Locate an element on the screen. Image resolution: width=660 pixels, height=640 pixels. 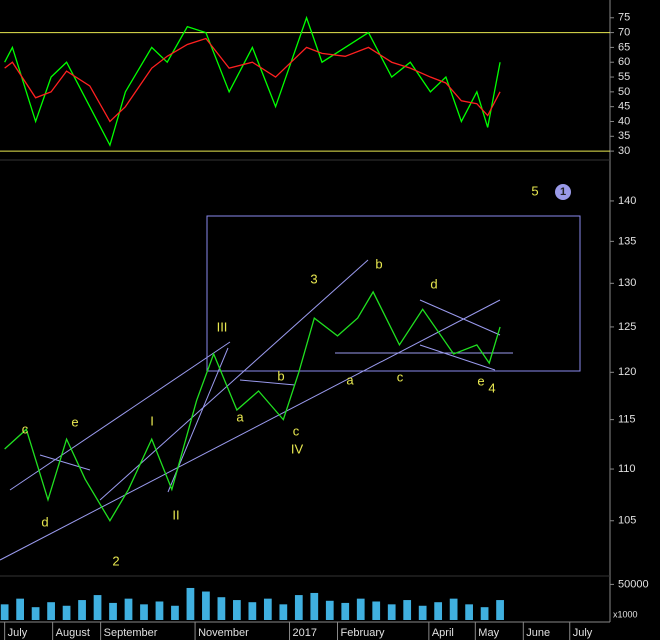
y-tick-label: 40 is located at coordinates (624, 121).